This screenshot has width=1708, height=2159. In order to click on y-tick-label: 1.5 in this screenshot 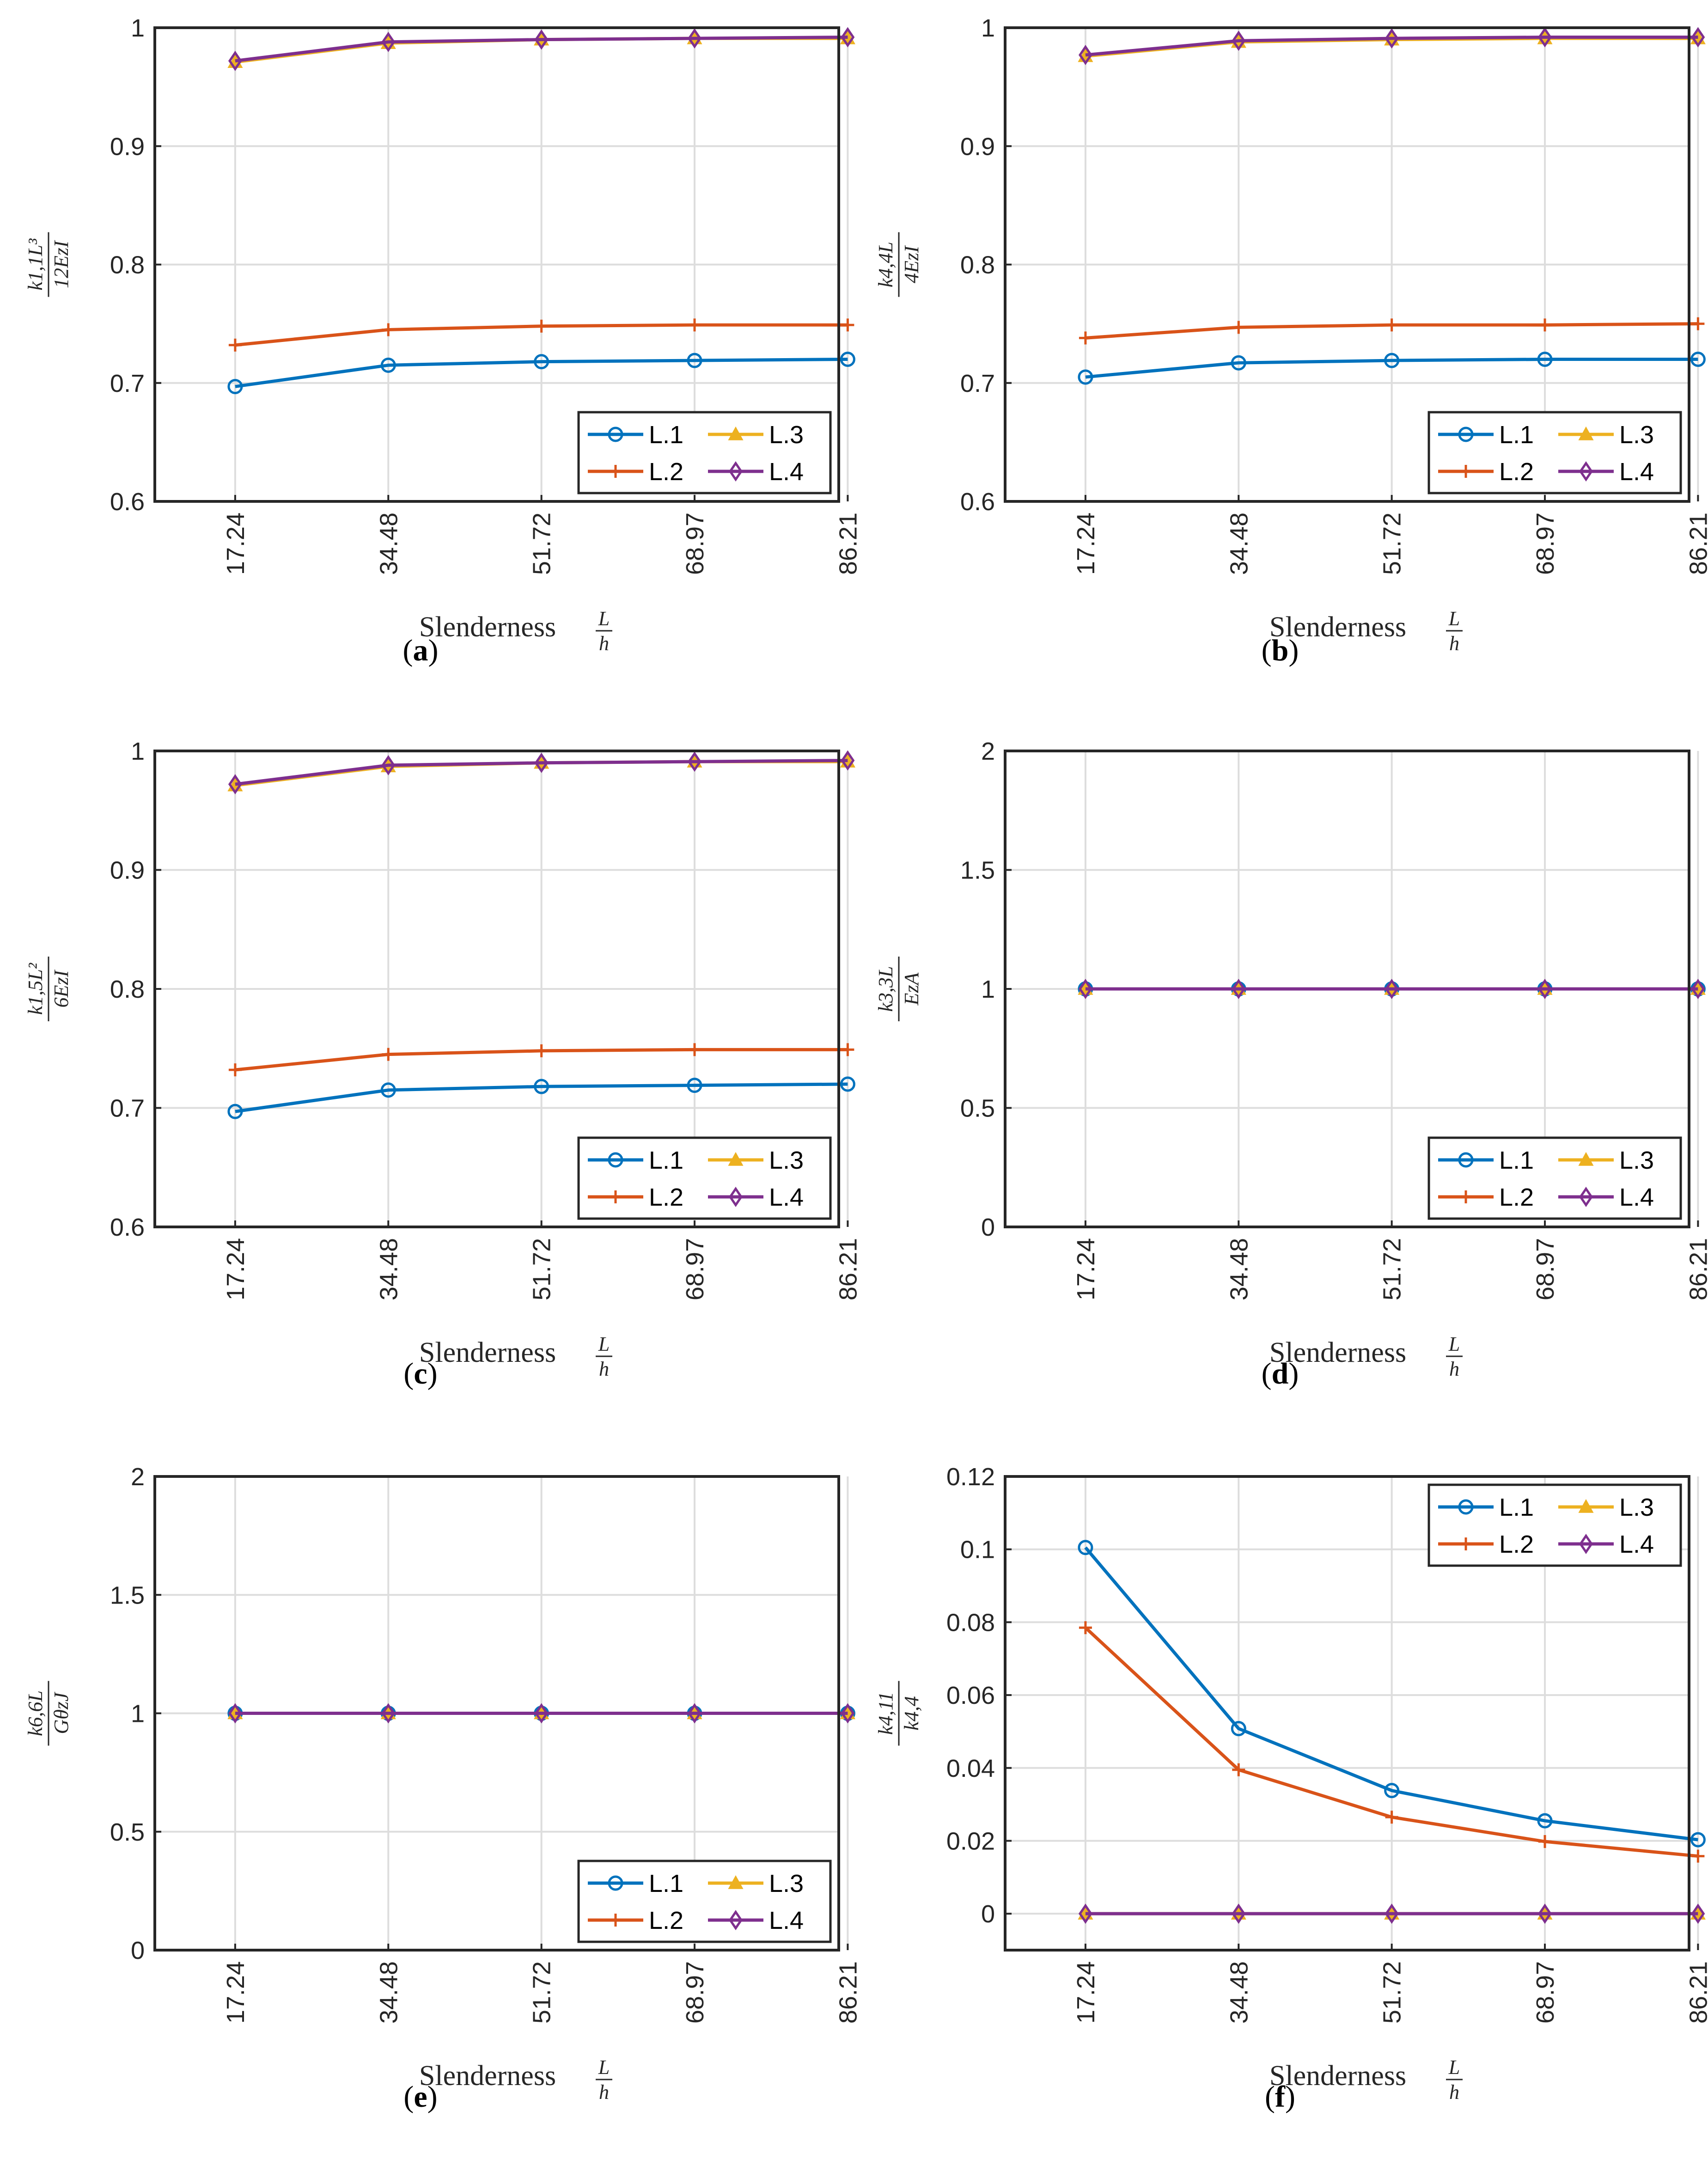, I will do `click(127, 1595)`.